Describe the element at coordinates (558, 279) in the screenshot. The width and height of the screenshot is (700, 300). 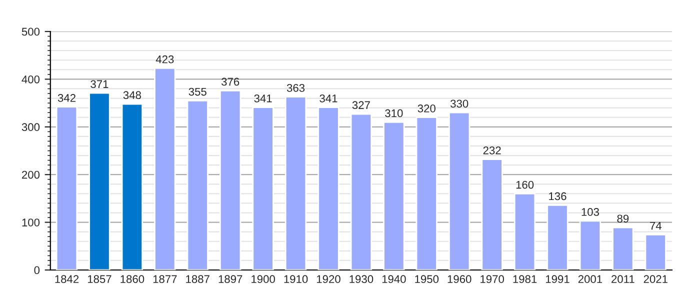
I see `x-tick-label: 1991` at that location.